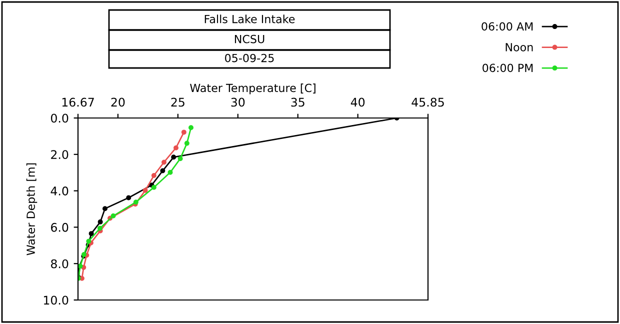 The height and width of the screenshot is (324, 620). I want to click on y-tick-label: 10.0, so click(56, 300).